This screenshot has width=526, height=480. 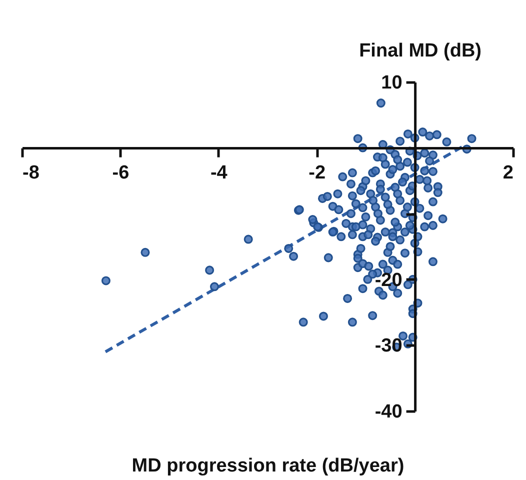 What do you see at coordinates (388, 412) in the screenshot?
I see `y-tick-label: -40` at bounding box center [388, 412].